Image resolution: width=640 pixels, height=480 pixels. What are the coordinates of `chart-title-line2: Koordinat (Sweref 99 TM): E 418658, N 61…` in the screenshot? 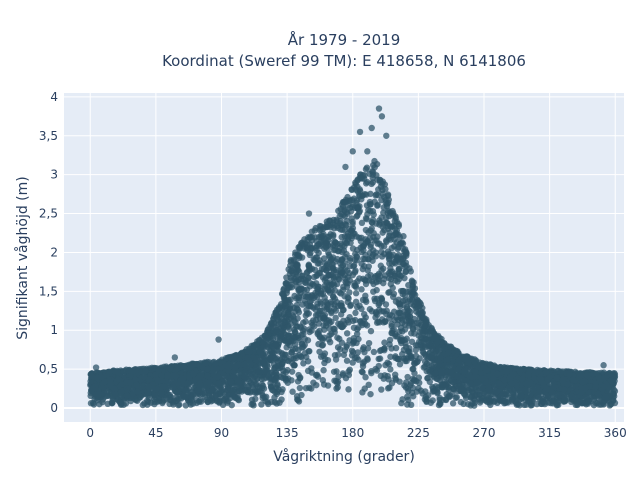 It's located at (344, 61).